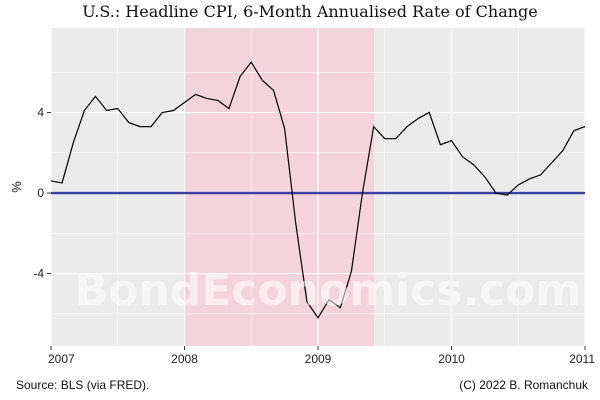 This screenshot has width=600, height=400. I want to click on y-axis-ticks: -4 0 4, so click(42, 193).